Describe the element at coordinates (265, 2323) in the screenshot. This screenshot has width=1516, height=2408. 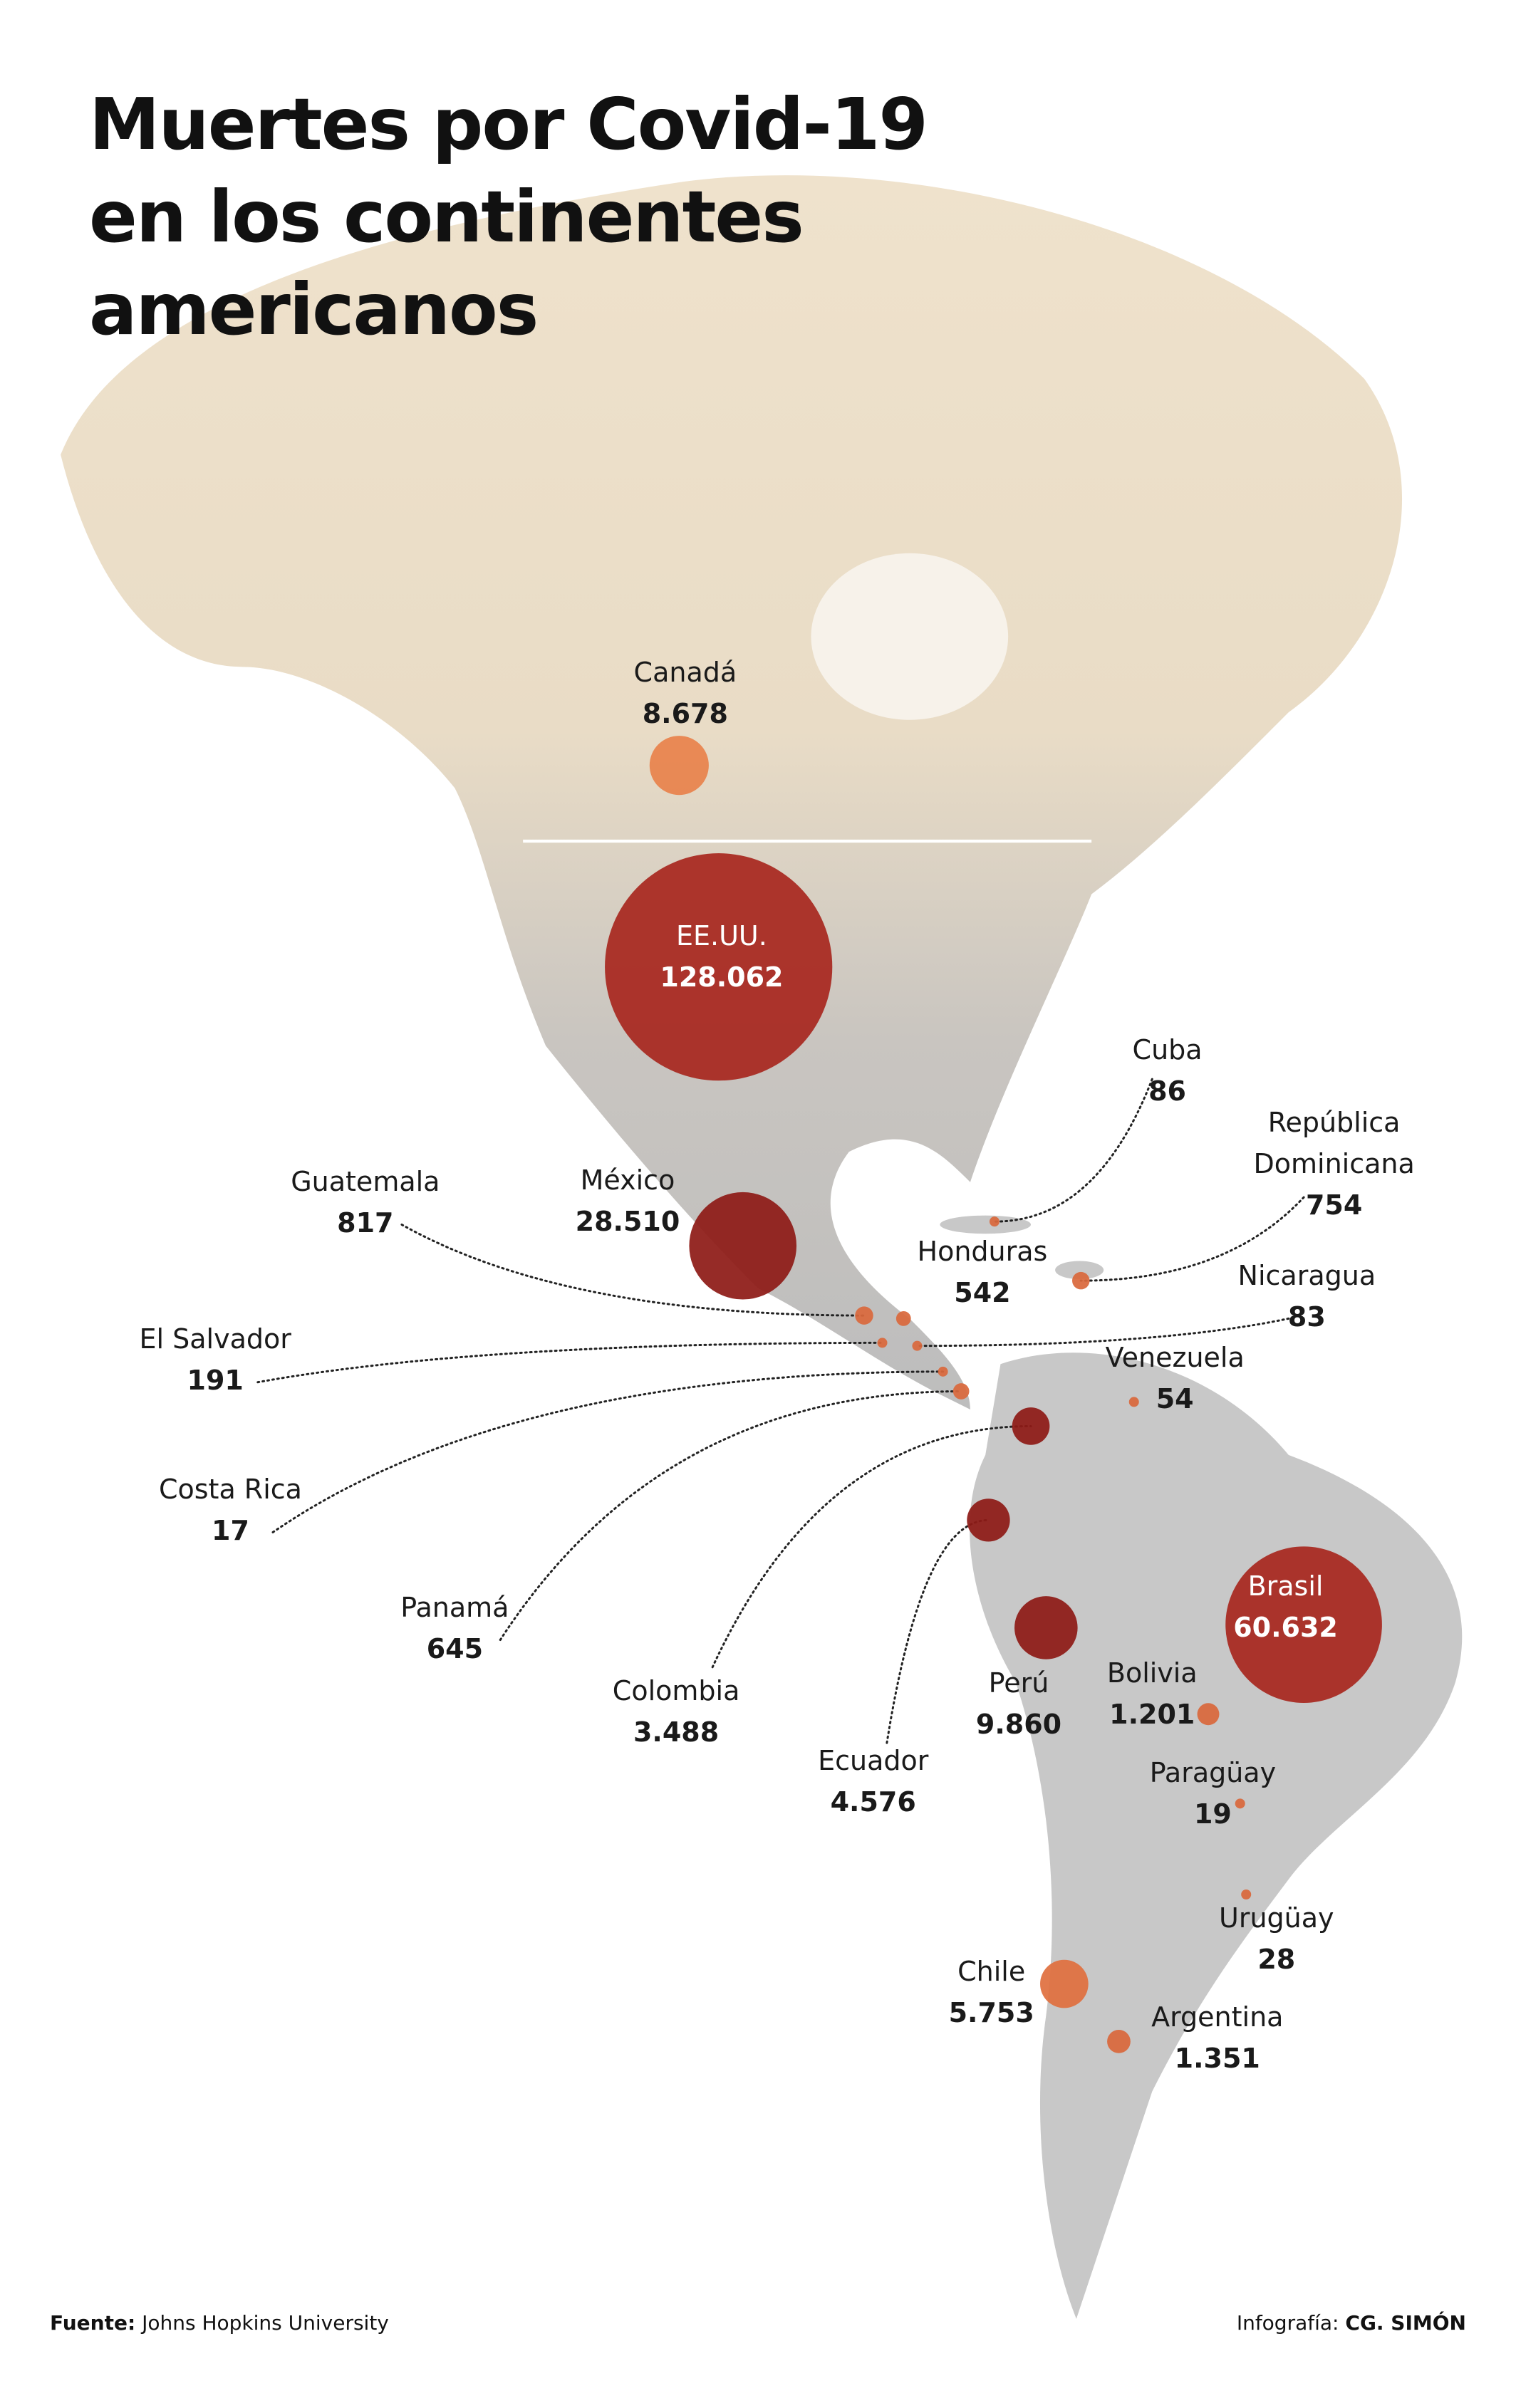
I see `source: Johns Hopkins University` at that location.